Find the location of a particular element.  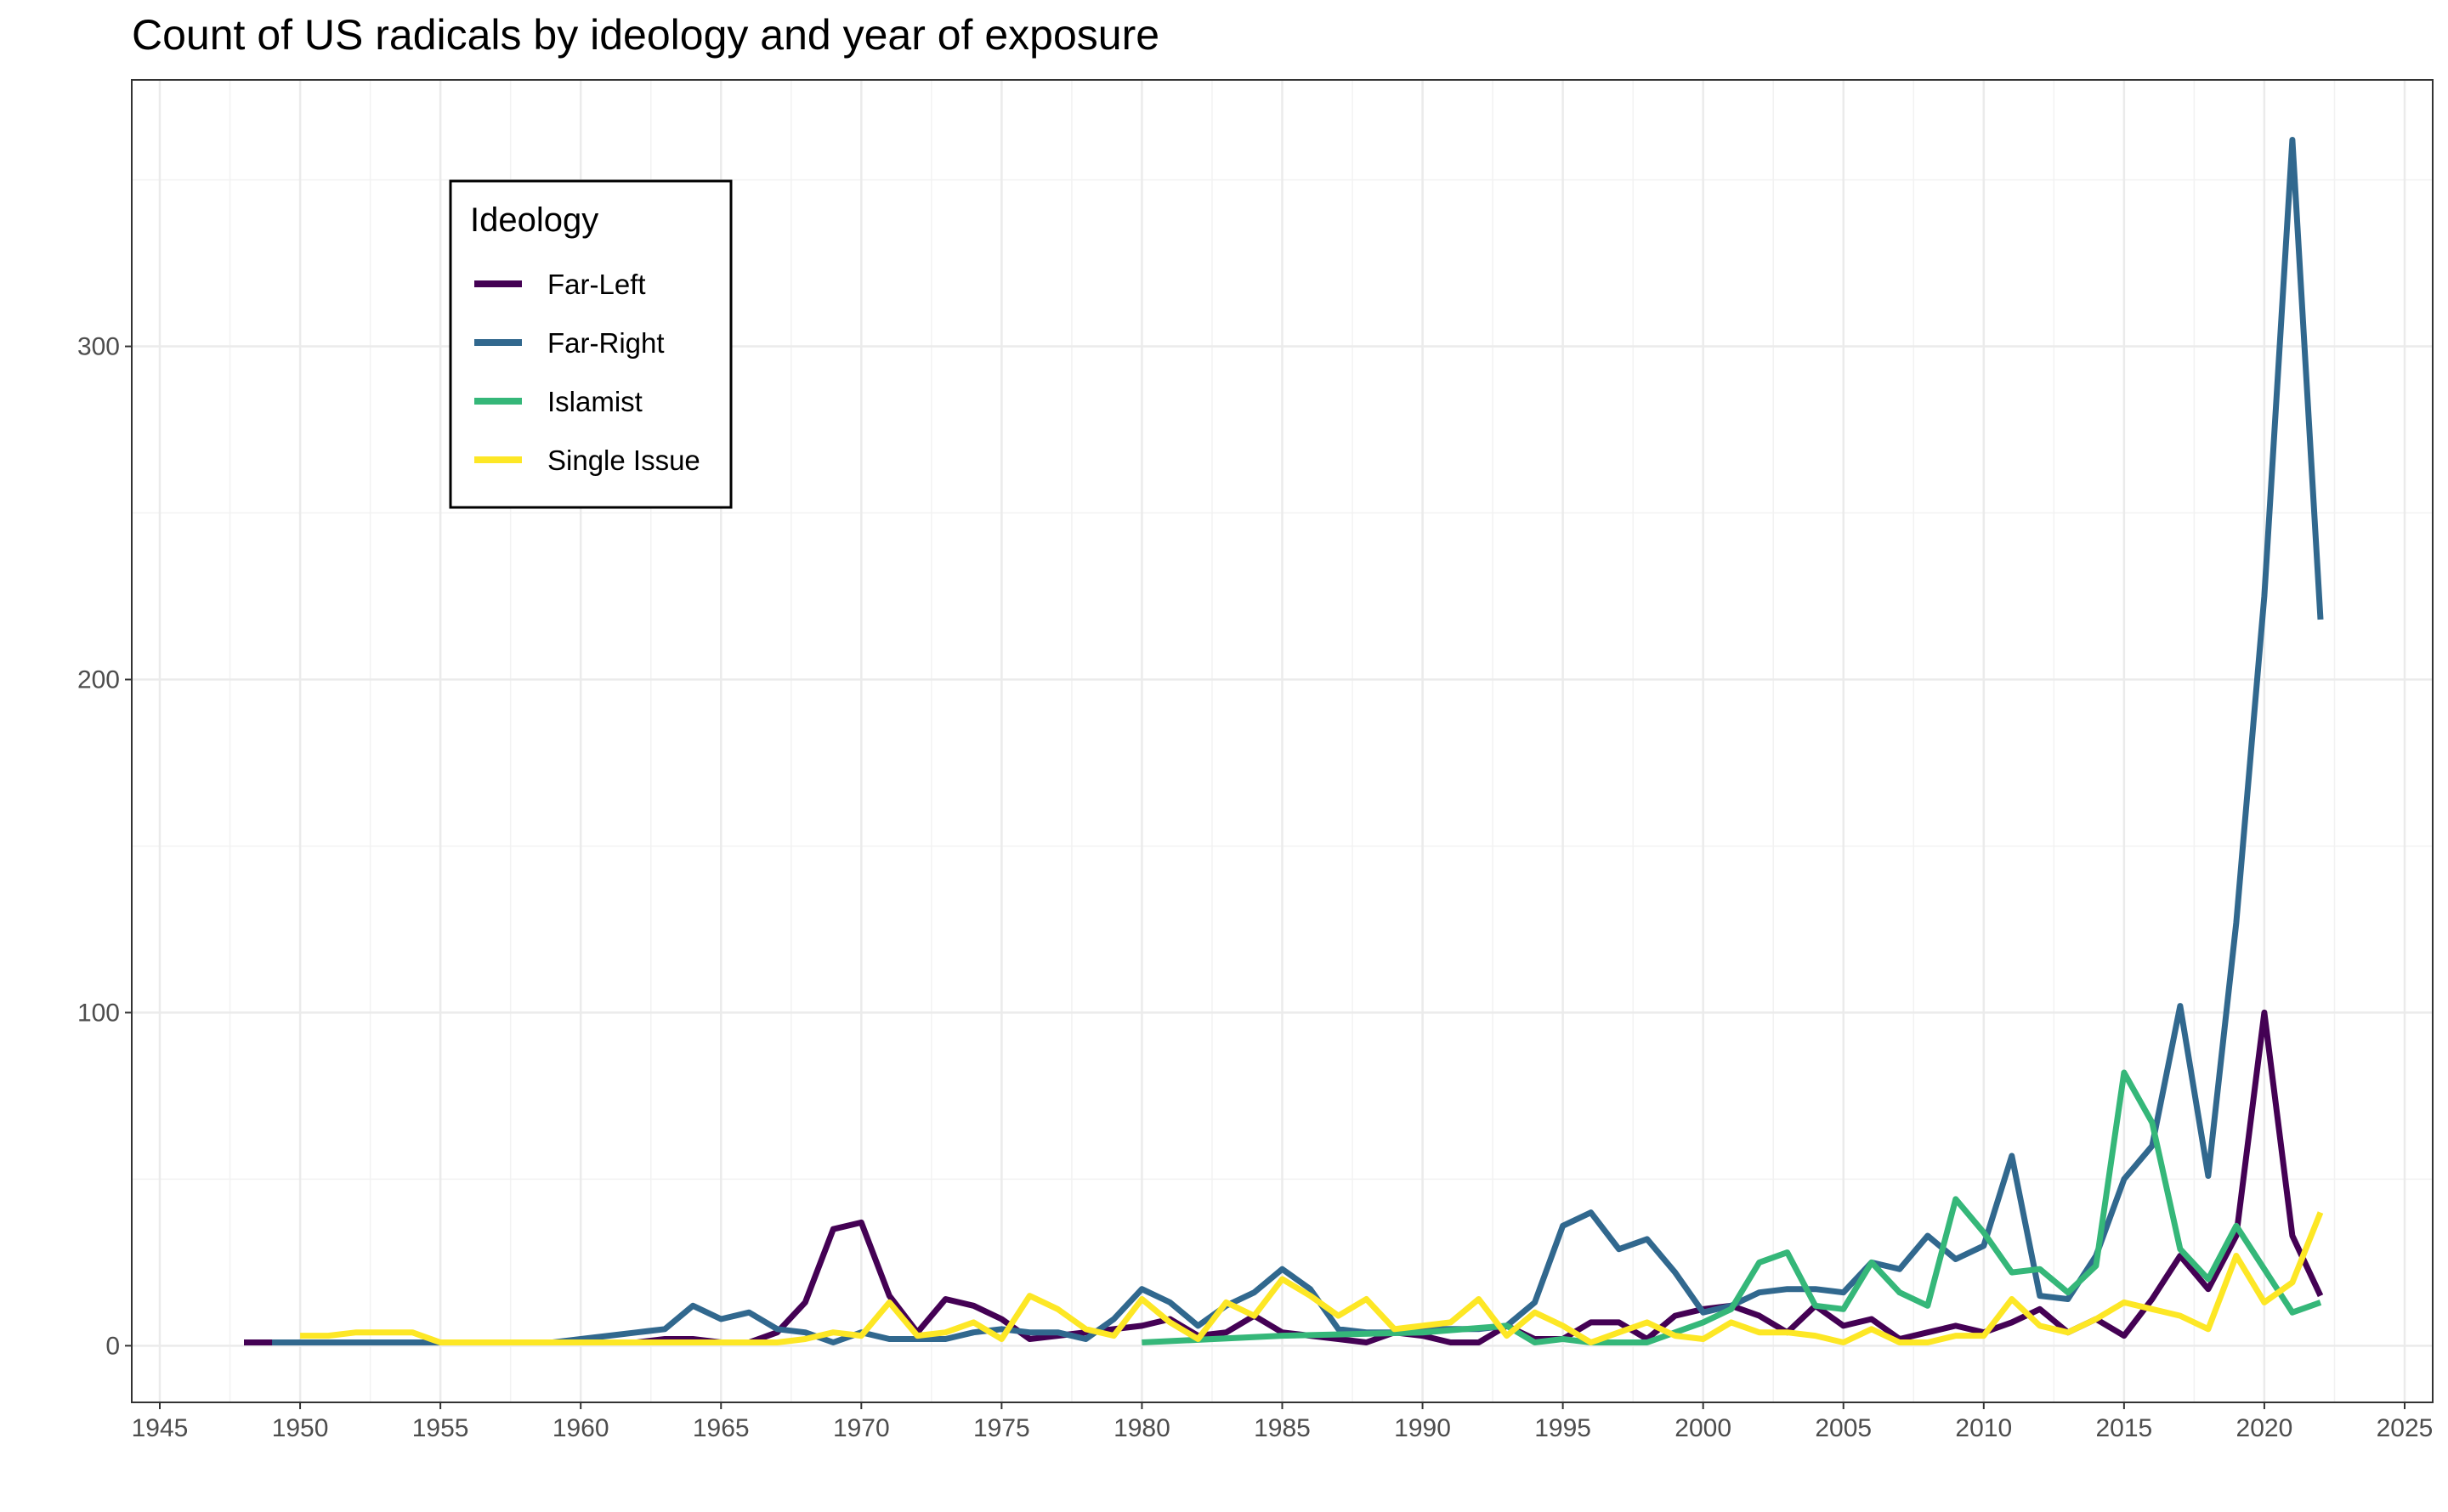

x-tick-label: 1950 is located at coordinates (300, 1428).